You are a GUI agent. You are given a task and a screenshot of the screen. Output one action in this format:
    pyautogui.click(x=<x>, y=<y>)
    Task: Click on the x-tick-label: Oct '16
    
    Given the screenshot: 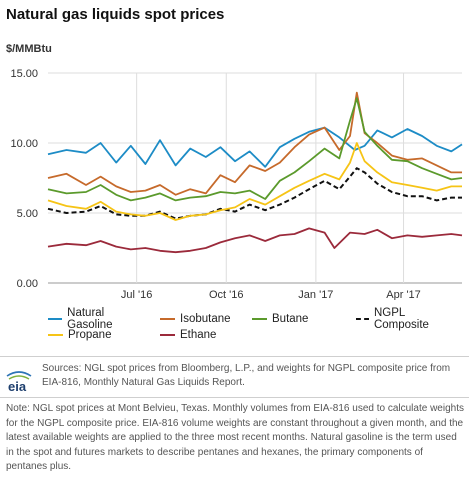 What is the action you would take?
    pyautogui.click(x=226, y=294)
    